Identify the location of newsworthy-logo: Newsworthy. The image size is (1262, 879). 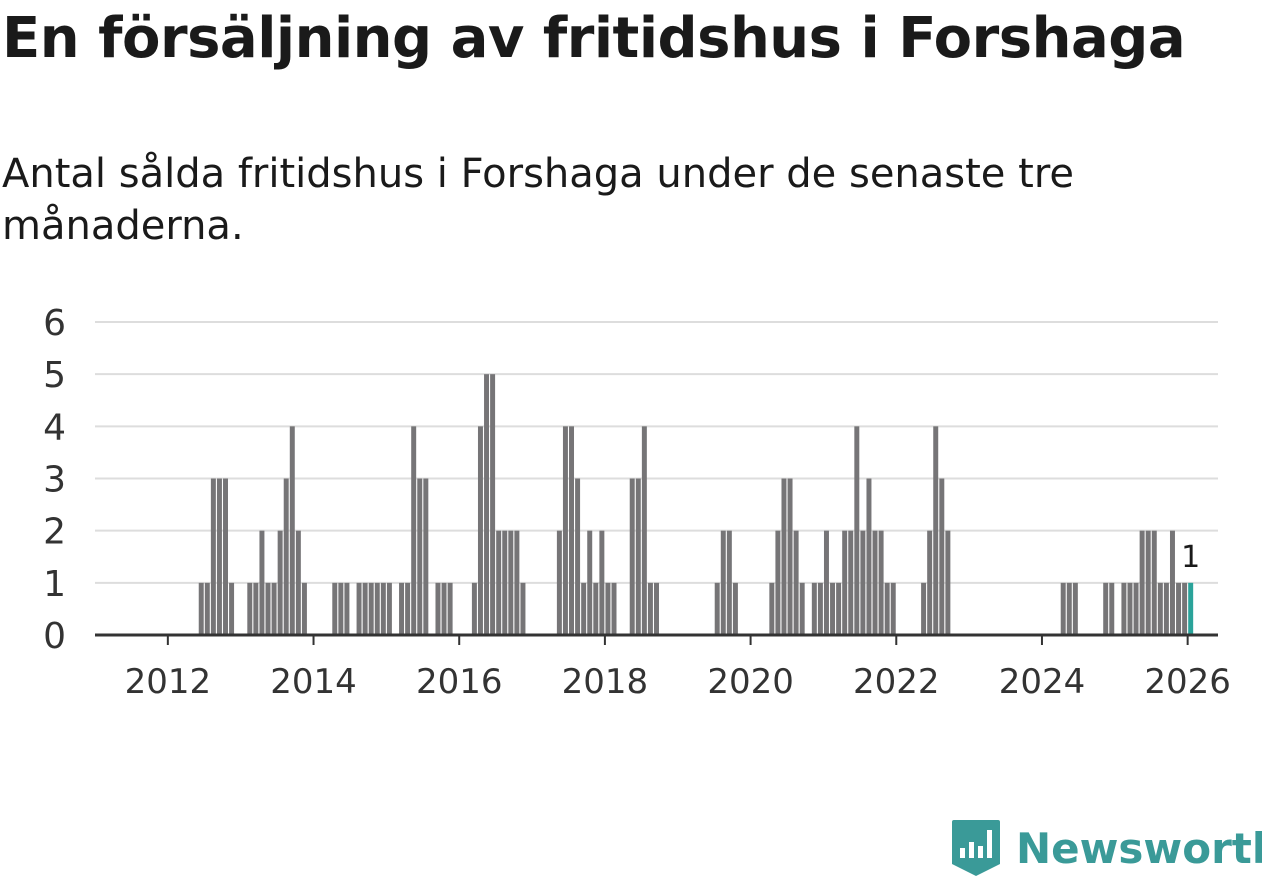
(1106, 848).